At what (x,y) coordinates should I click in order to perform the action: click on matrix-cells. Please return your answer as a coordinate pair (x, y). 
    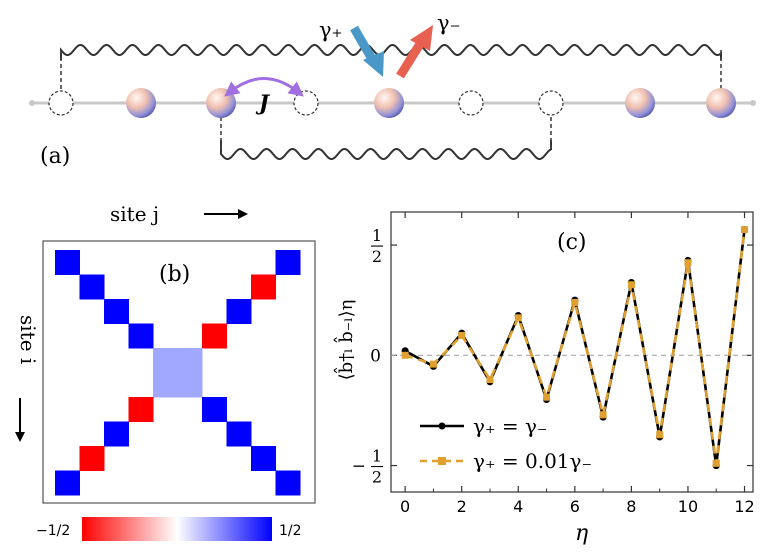
    Looking at the image, I should click on (178, 373).